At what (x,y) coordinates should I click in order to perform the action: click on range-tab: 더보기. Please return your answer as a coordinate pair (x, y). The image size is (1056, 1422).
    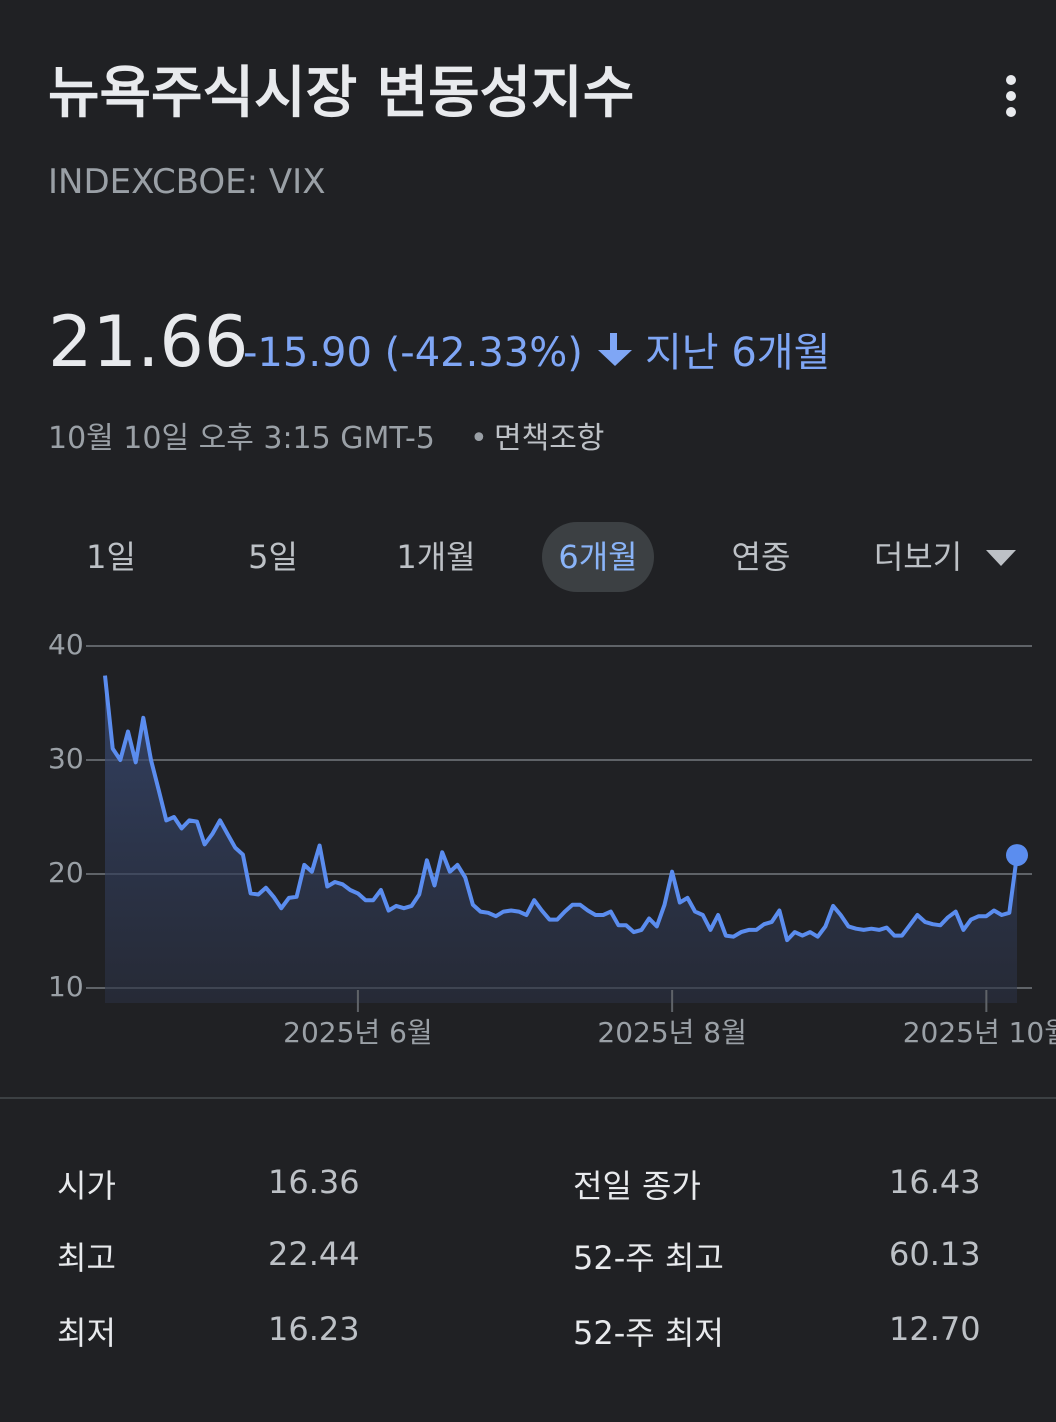
    Looking at the image, I should click on (945, 557).